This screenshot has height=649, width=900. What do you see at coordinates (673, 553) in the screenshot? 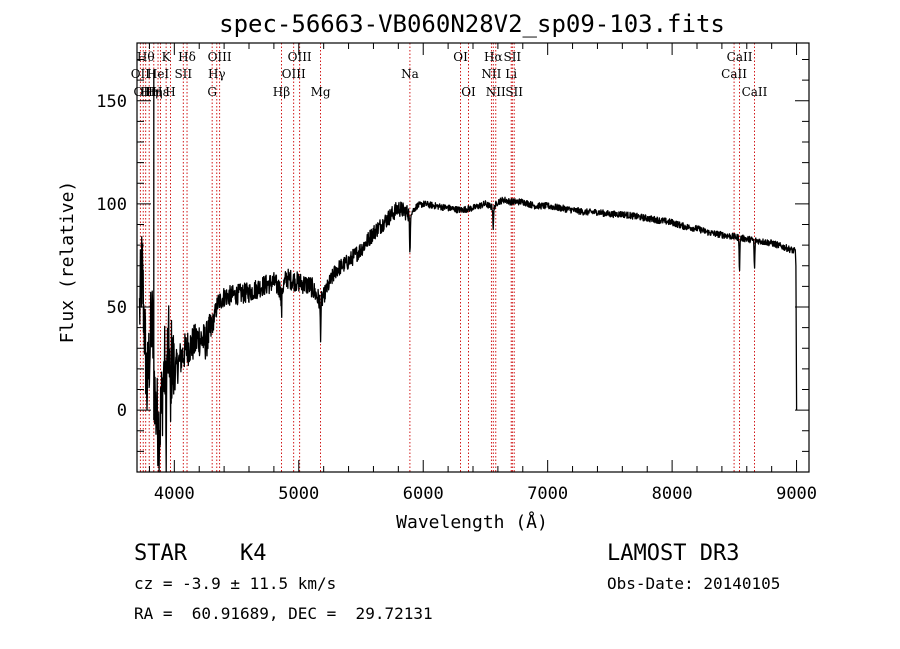
I see `survey-name: LAMOST DR3` at bounding box center [673, 553].